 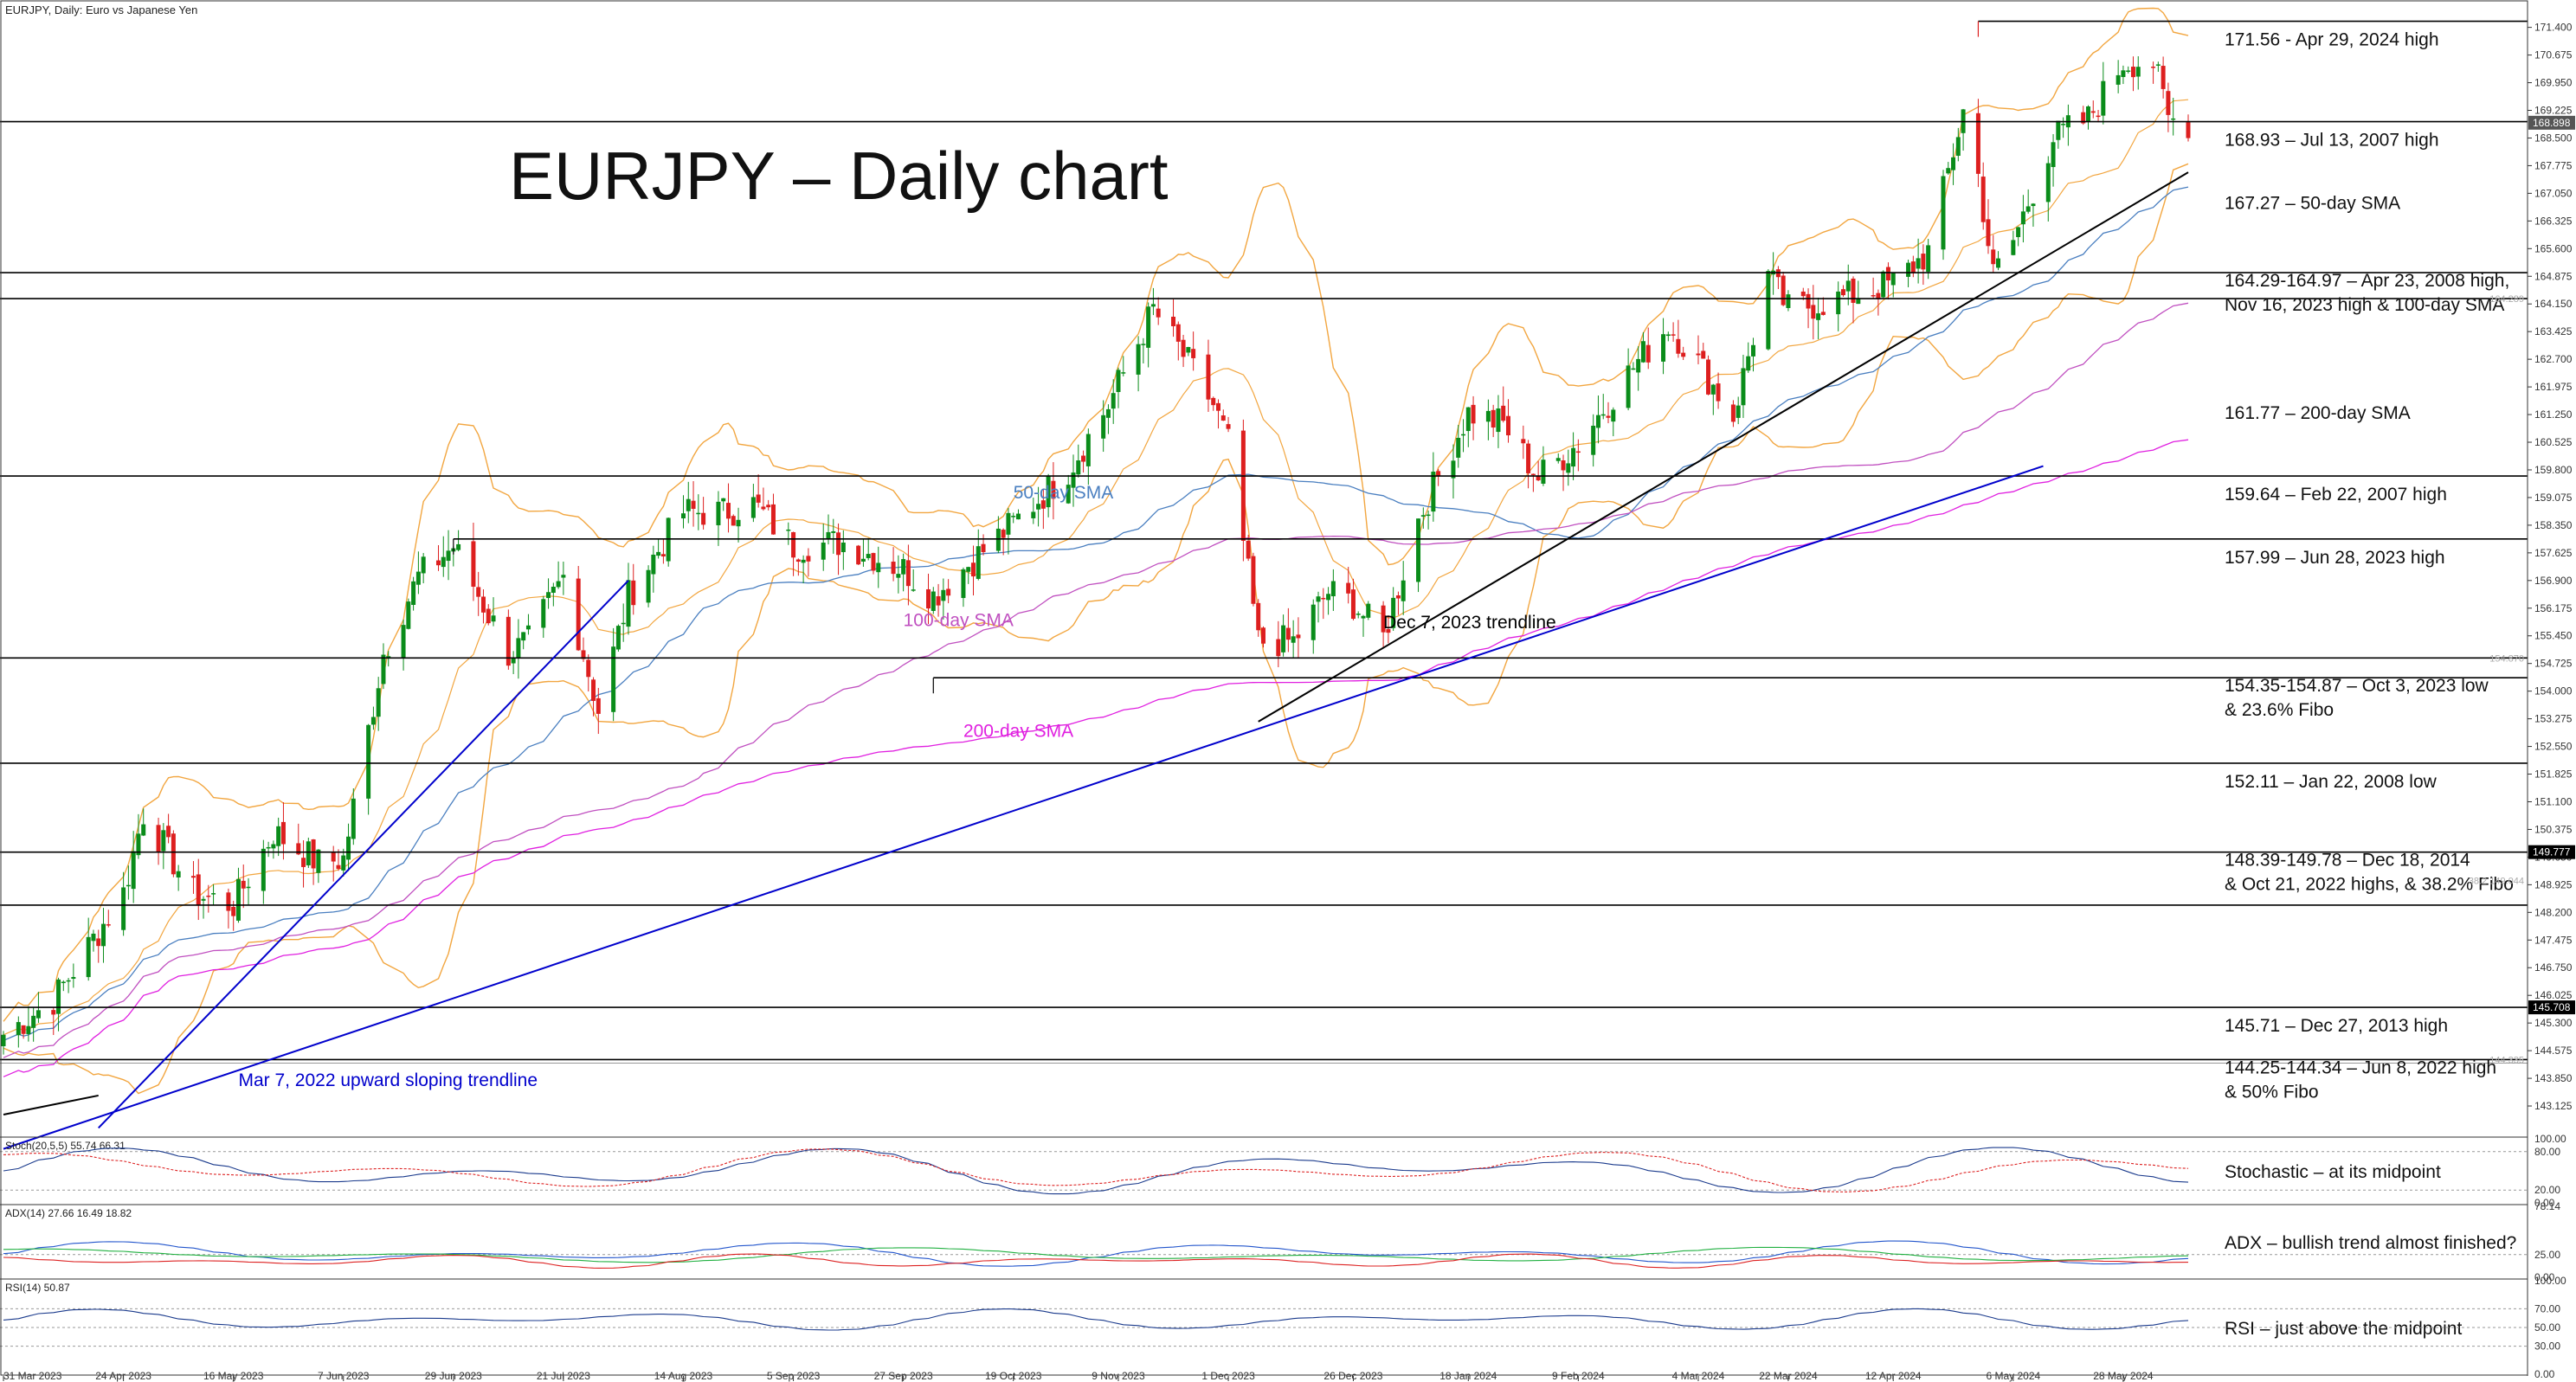 I want to click on price-tick-label: 162.700, so click(x=2553, y=359).